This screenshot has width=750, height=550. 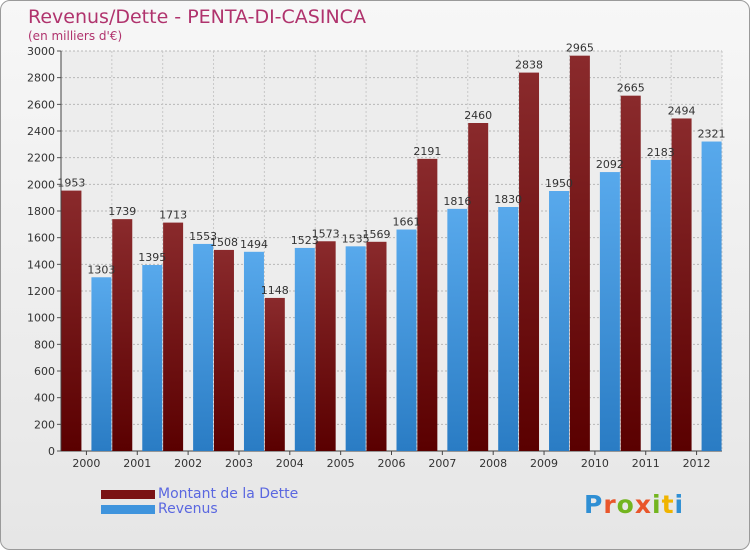 I want to click on data-label-revenue: 2092, so click(x=610, y=164).